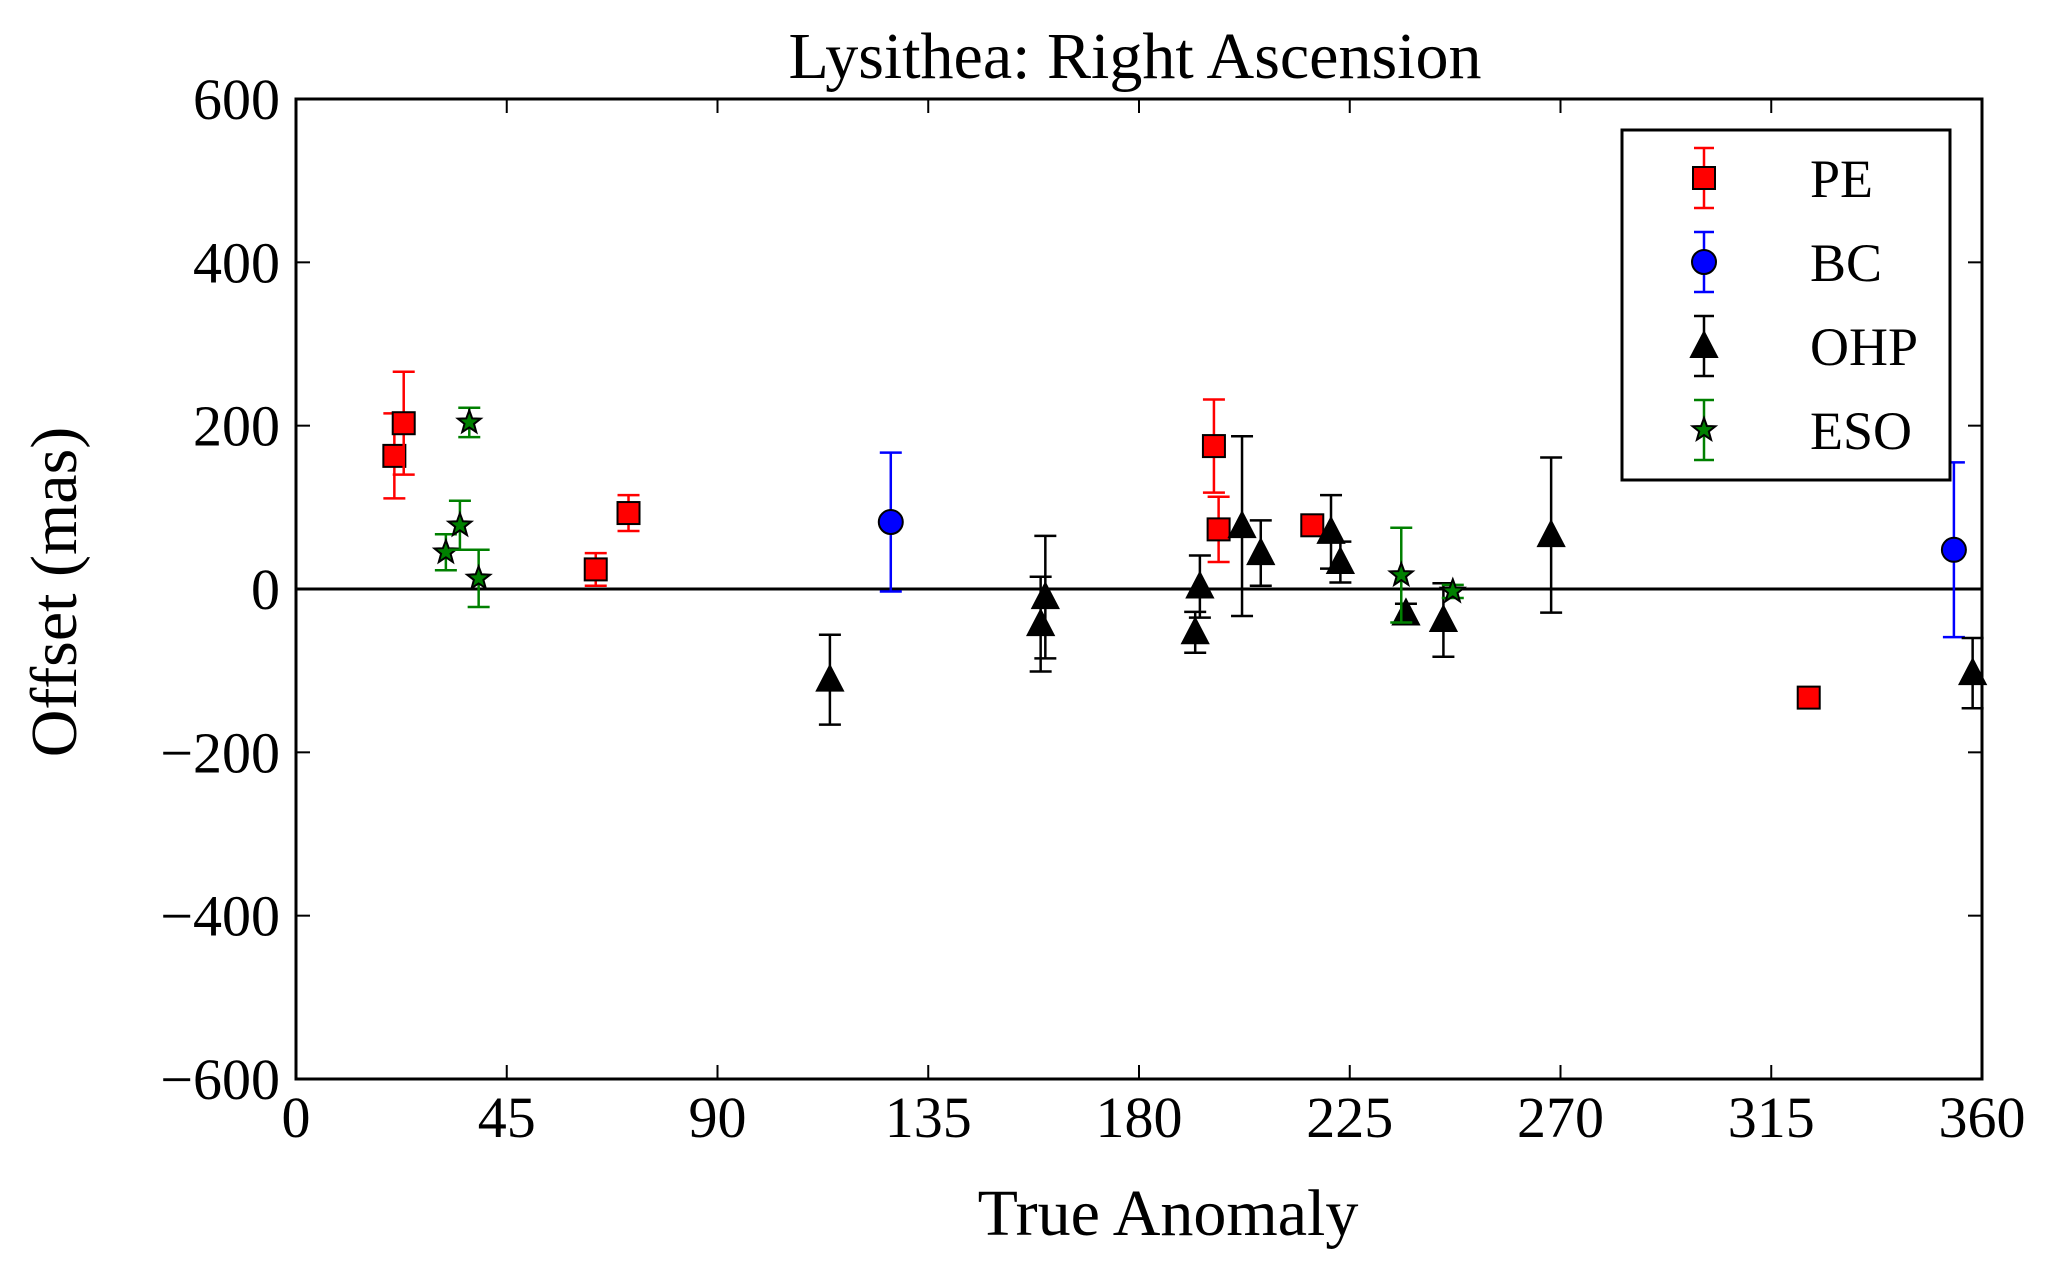  I want to click on legend-box, so click(1786, 305).